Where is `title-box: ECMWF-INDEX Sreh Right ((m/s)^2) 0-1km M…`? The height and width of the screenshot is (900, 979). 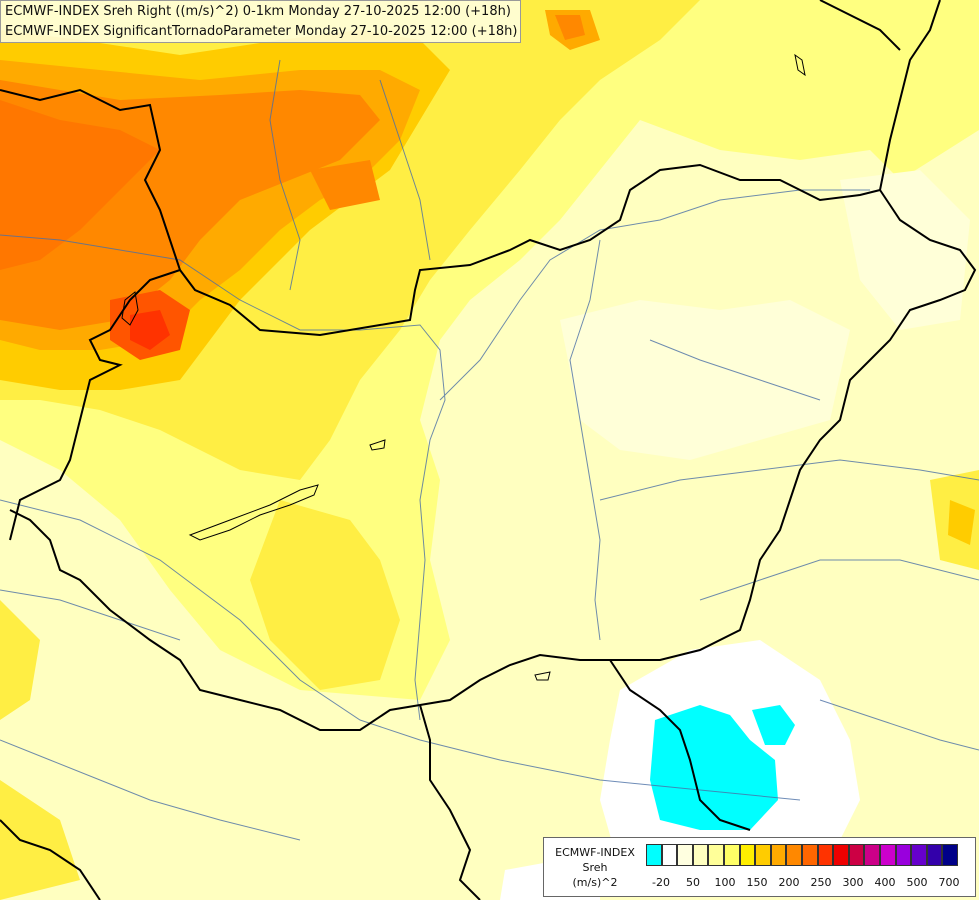
title-box: ECMWF-INDEX Sreh Right ((m/s)^2) 0-1km M… is located at coordinates (260, 21).